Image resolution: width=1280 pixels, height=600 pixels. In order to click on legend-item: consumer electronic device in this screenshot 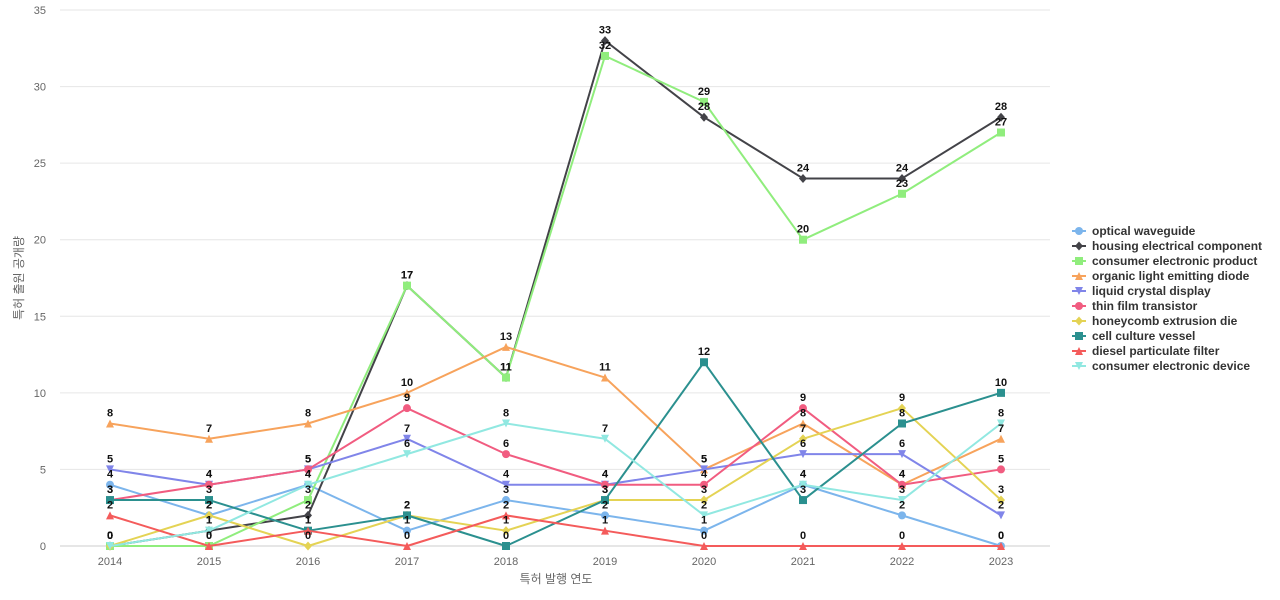, I will do `click(1161, 366)`.